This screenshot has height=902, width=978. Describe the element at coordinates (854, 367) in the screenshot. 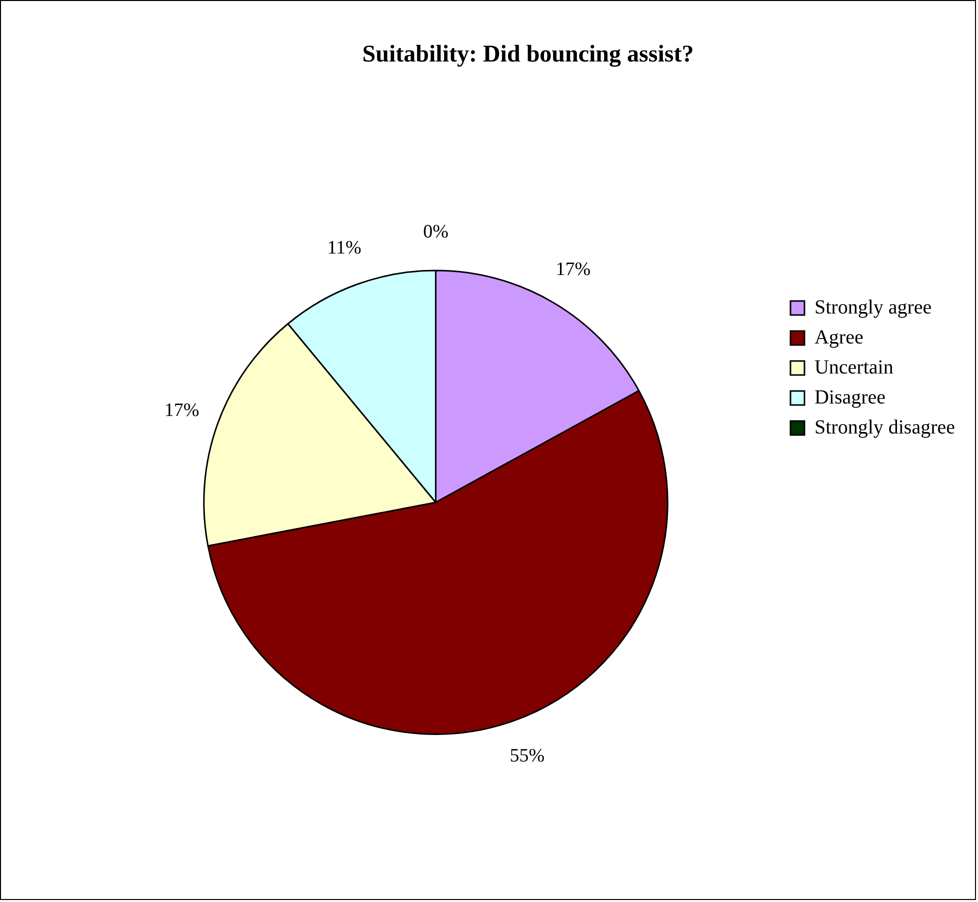

I see `legend-label: Uncertain` at that location.